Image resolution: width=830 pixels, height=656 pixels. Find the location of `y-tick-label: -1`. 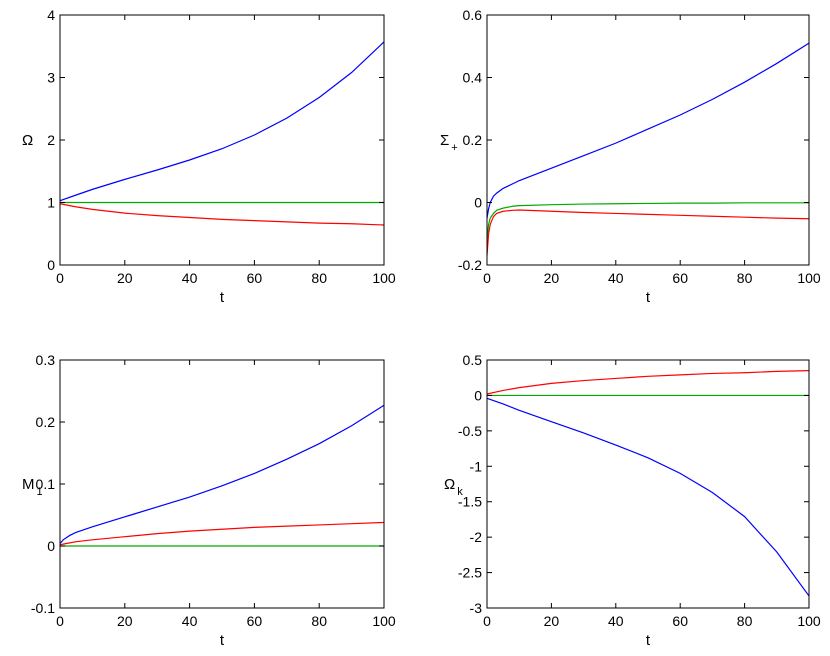

y-tick-label: -1 is located at coordinates (476, 466).